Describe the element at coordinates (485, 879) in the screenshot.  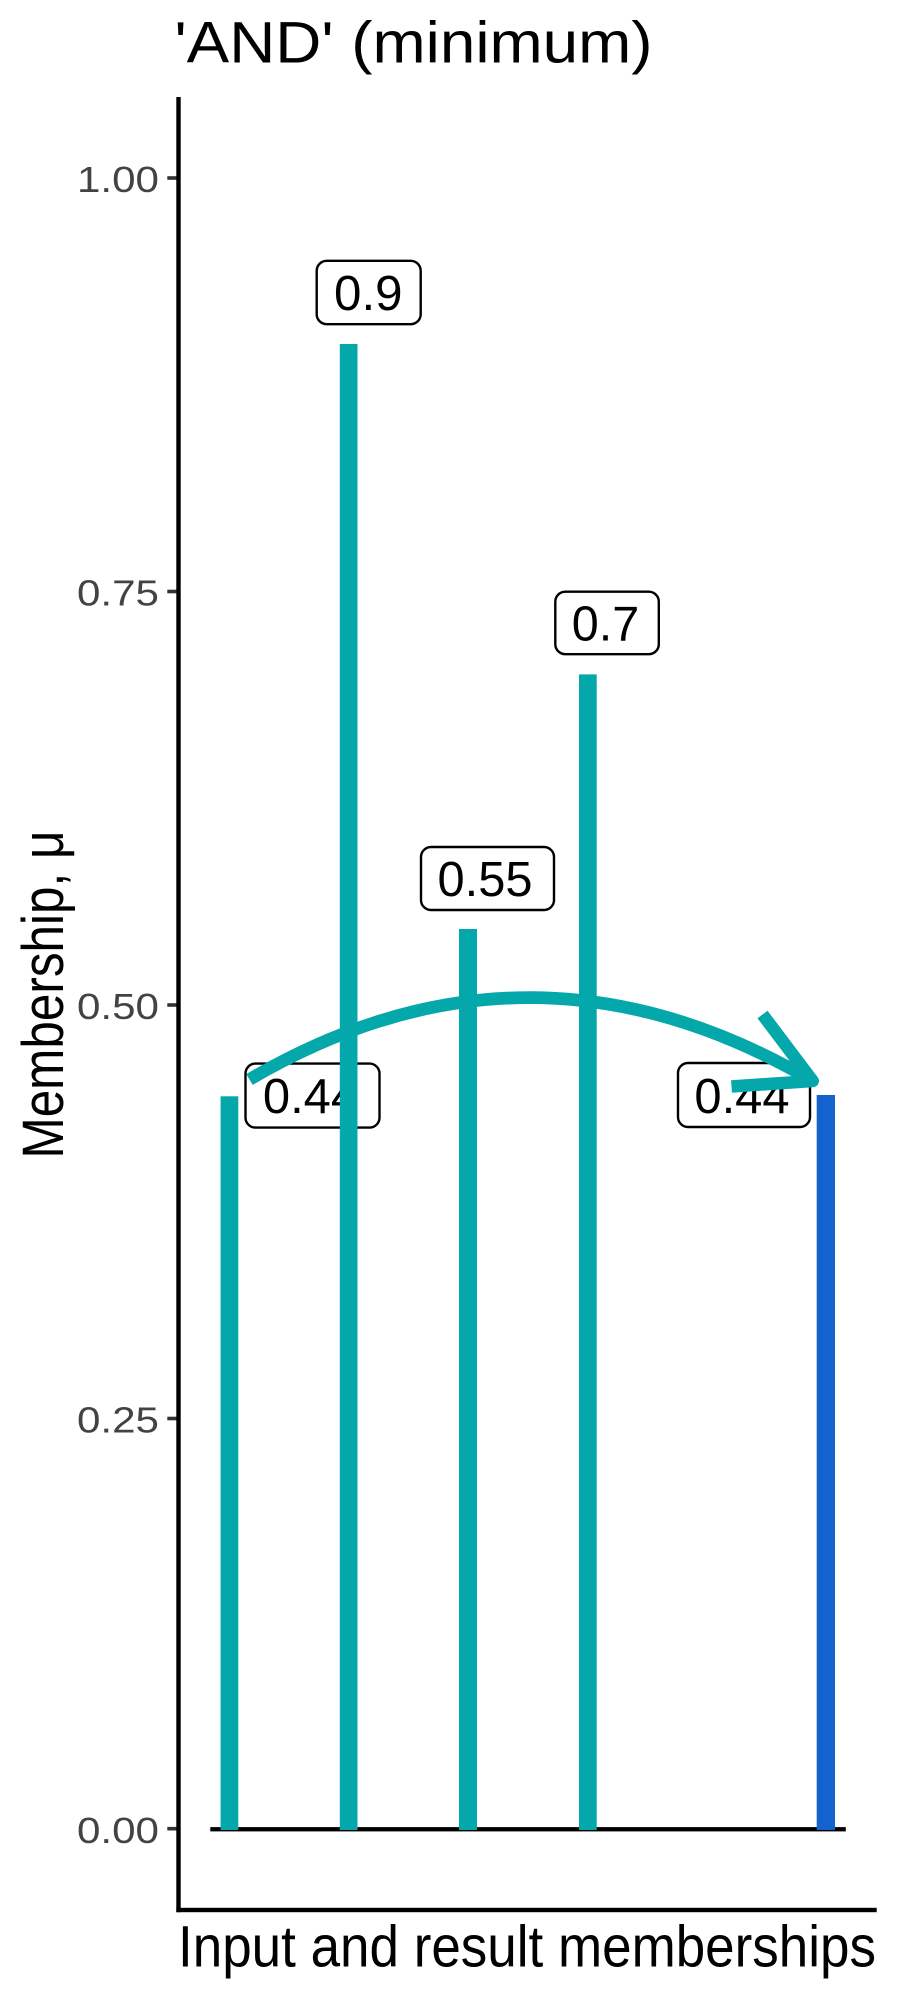
I see `svg-text: 0.55` at that location.